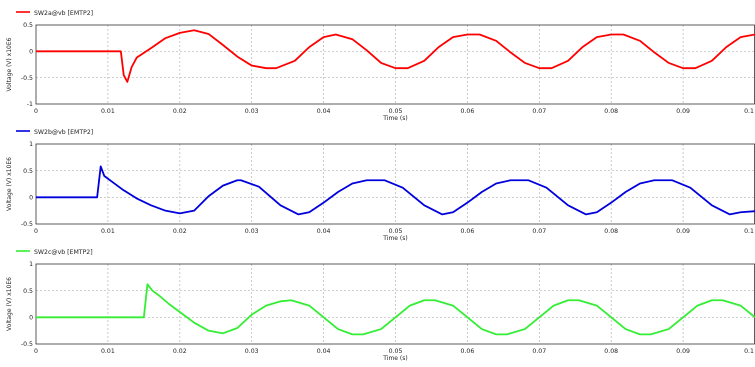  Describe the element at coordinates (30, 104) in the screenshot. I see `y-tick-label: -1` at that location.